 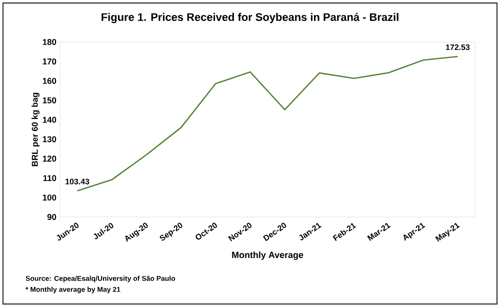 What do you see at coordinates (51, 217) in the screenshot?
I see `y-tick-label: 90` at bounding box center [51, 217].